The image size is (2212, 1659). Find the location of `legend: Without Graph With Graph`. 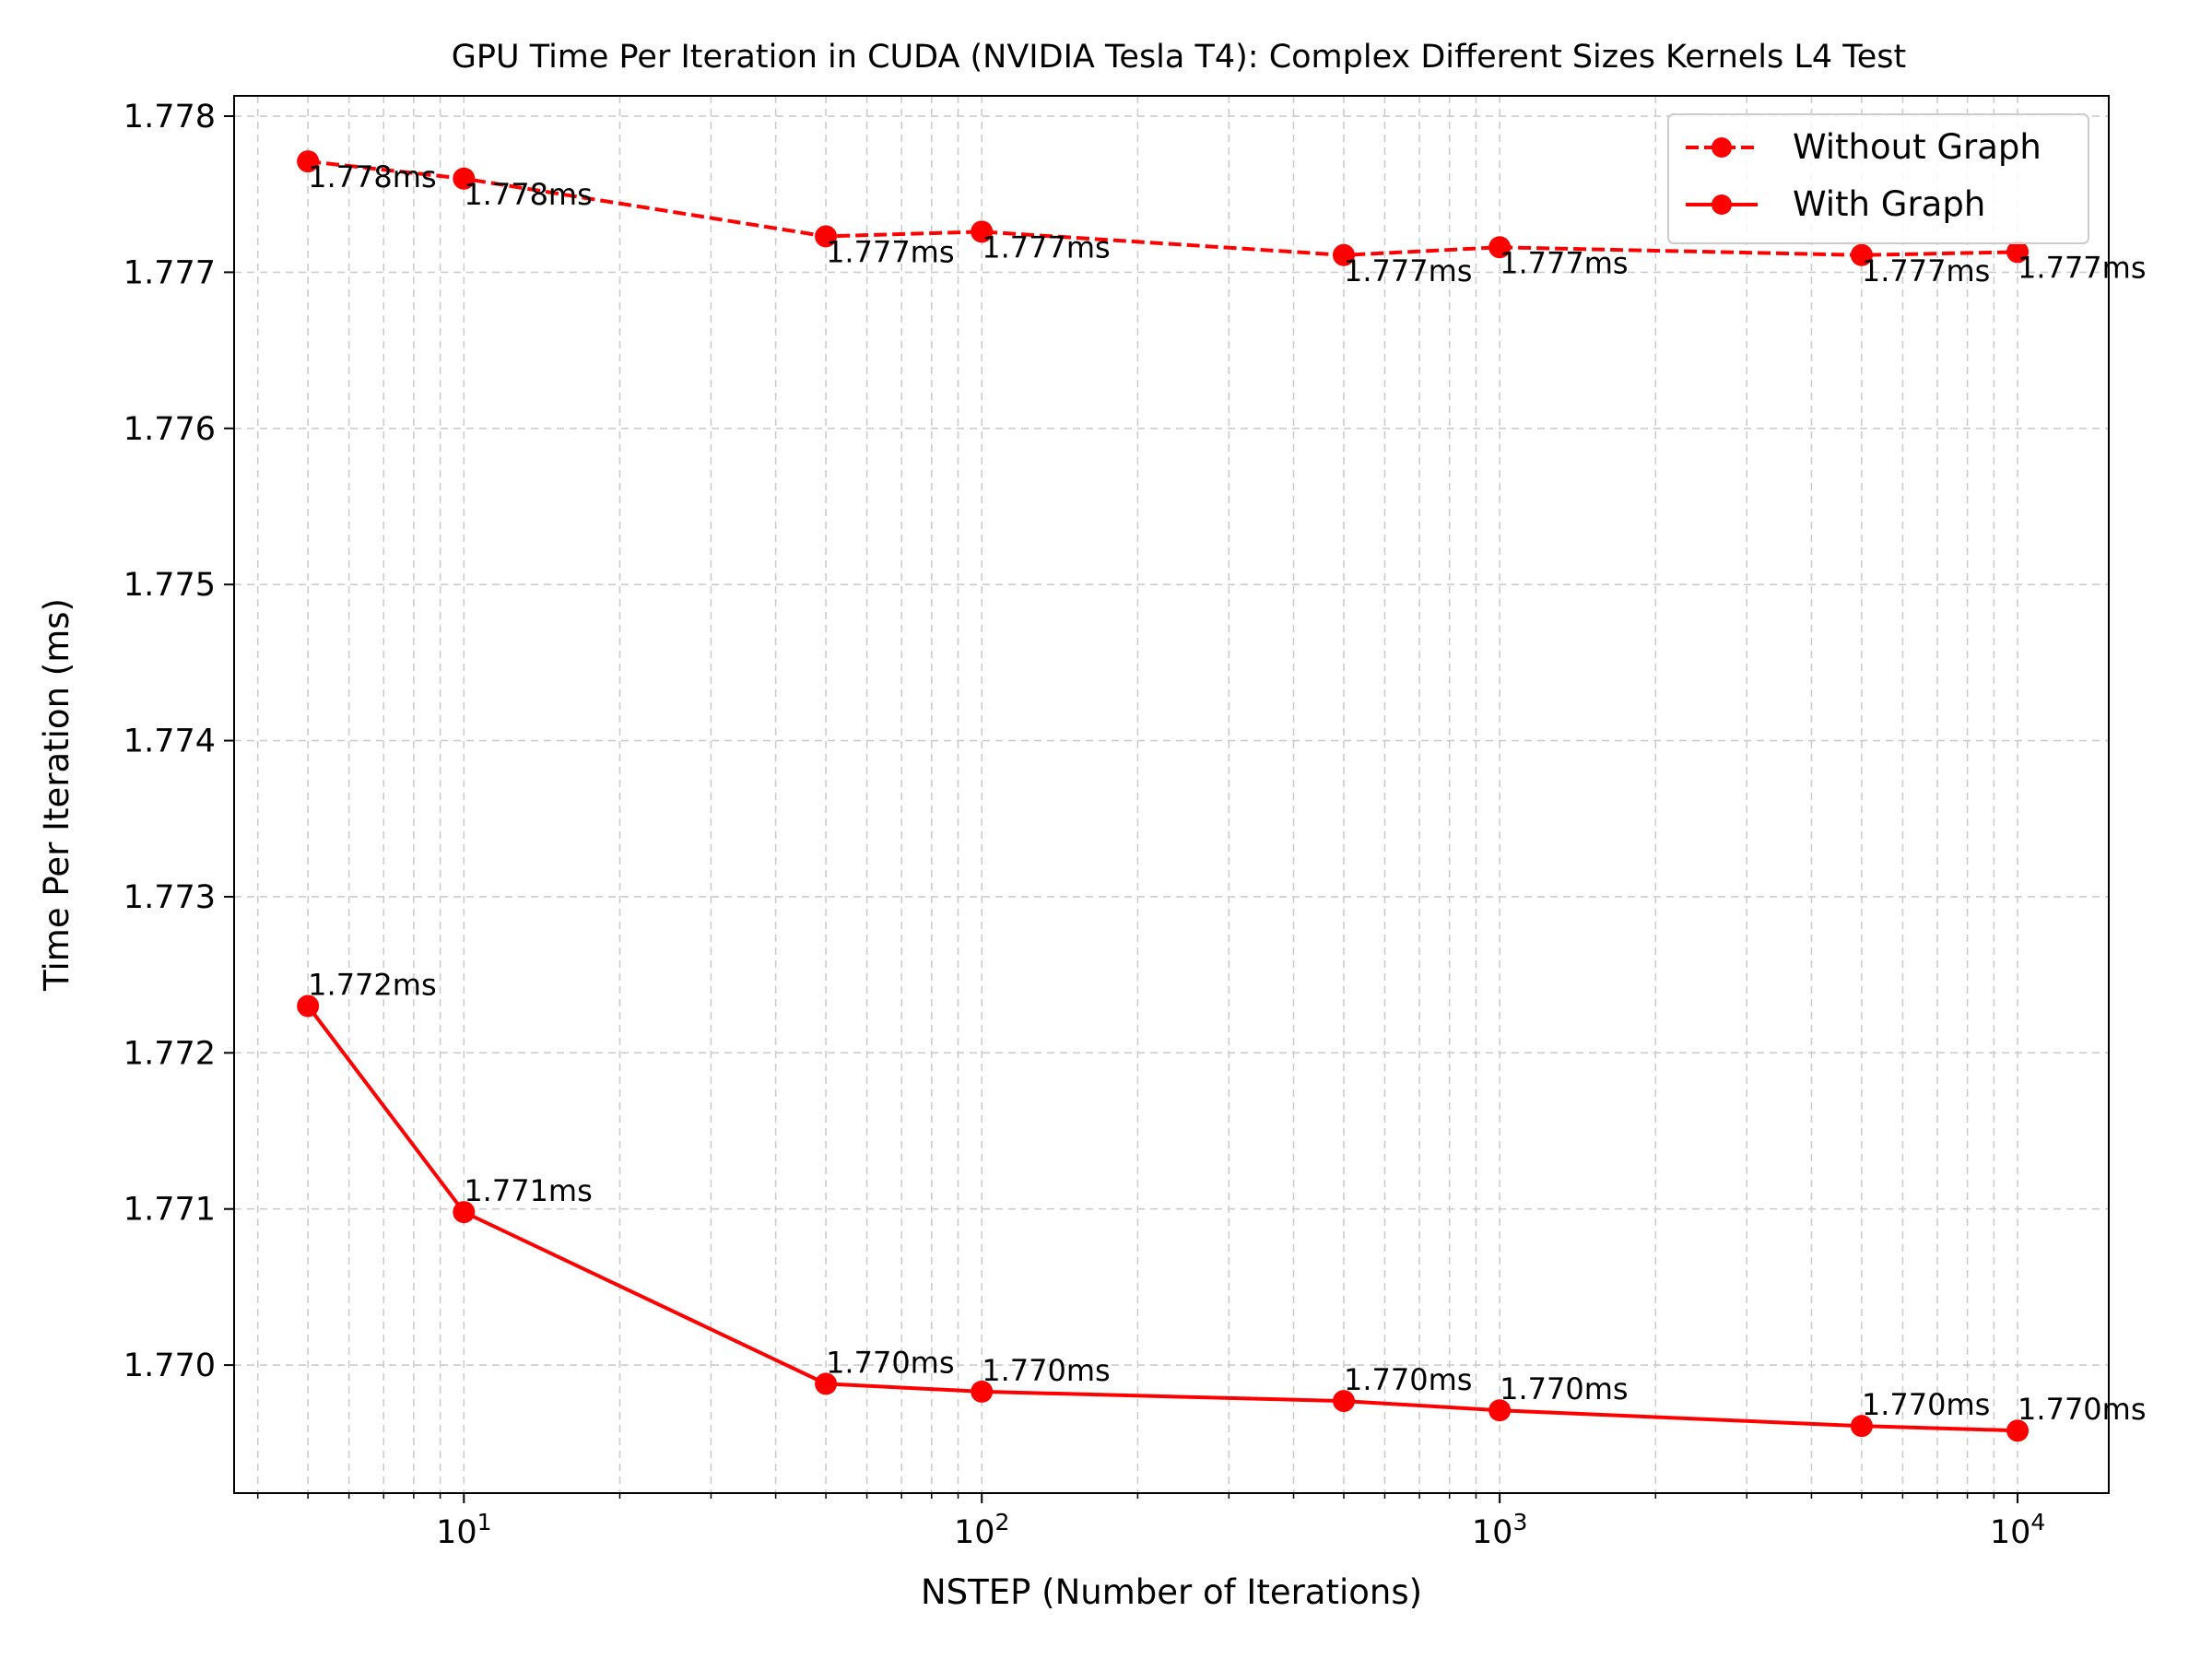

legend: Without Graph With Graph is located at coordinates (1878, 178).